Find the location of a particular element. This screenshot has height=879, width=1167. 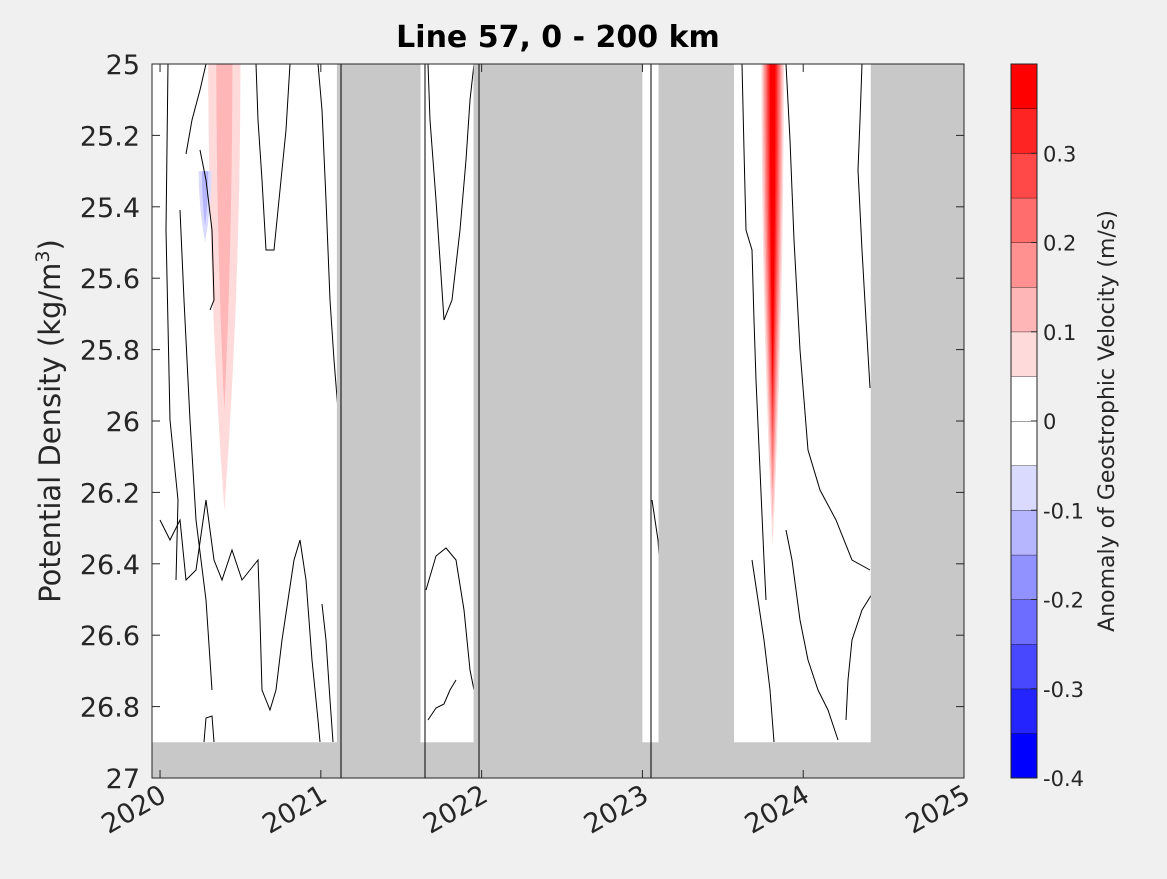

y-tick-label: 26.2 is located at coordinates (110, 493).